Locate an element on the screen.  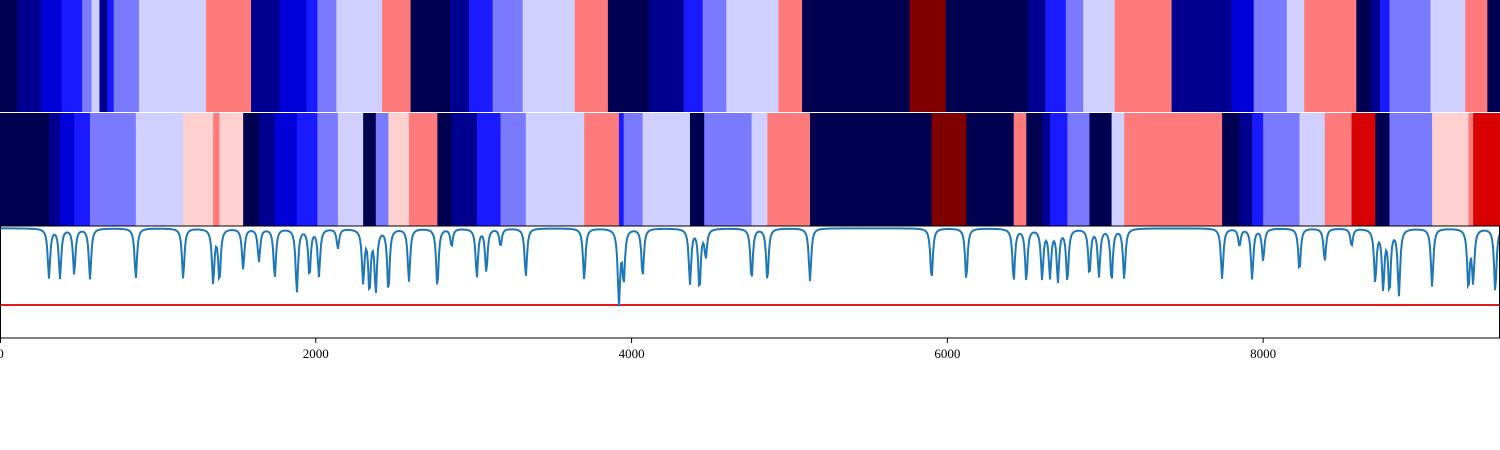
x-tick-2000: 2000 is located at coordinates (316, 349).